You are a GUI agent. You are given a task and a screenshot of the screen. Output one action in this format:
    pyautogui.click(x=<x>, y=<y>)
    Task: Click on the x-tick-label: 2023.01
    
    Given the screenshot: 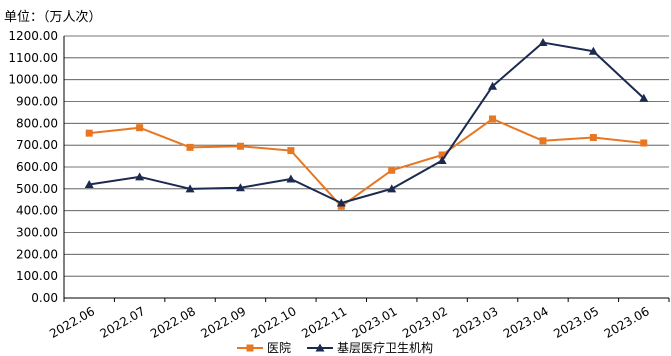 What is the action you would take?
    pyautogui.click(x=375, y=322)
    